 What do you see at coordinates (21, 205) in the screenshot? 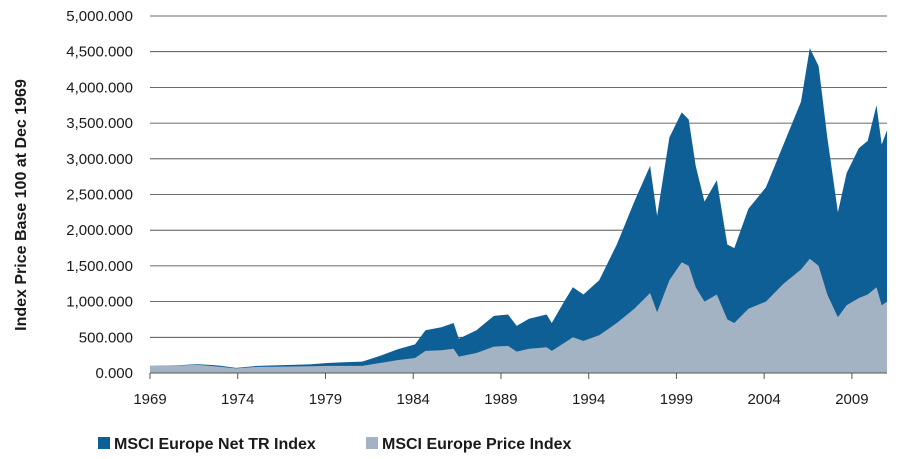
I see `y-axis-label: Index Price Base 100 at Dec 1969` at bounding box center [21, 205].